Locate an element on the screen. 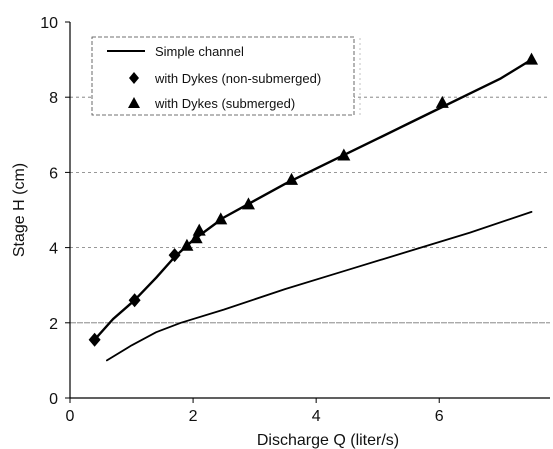 This screenshot has width=553, height=449. x-ticks: 0 2 4 6 is located at coordinates (255, 411).